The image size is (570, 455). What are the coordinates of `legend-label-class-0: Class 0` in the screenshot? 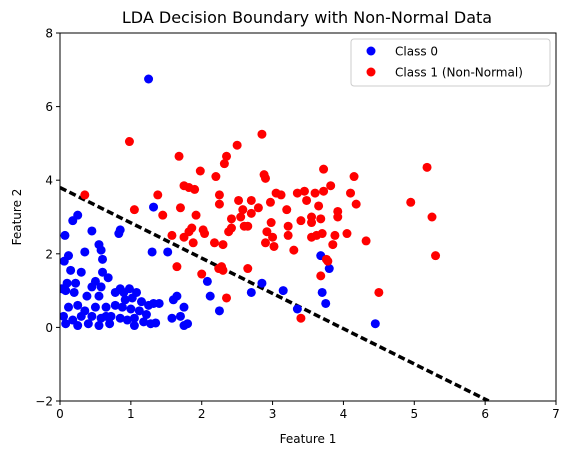 It's located at (416, 52).